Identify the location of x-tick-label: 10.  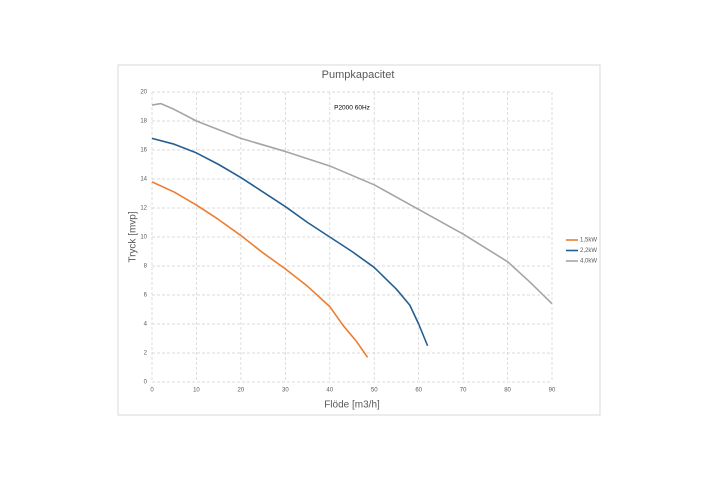
(196, 391).